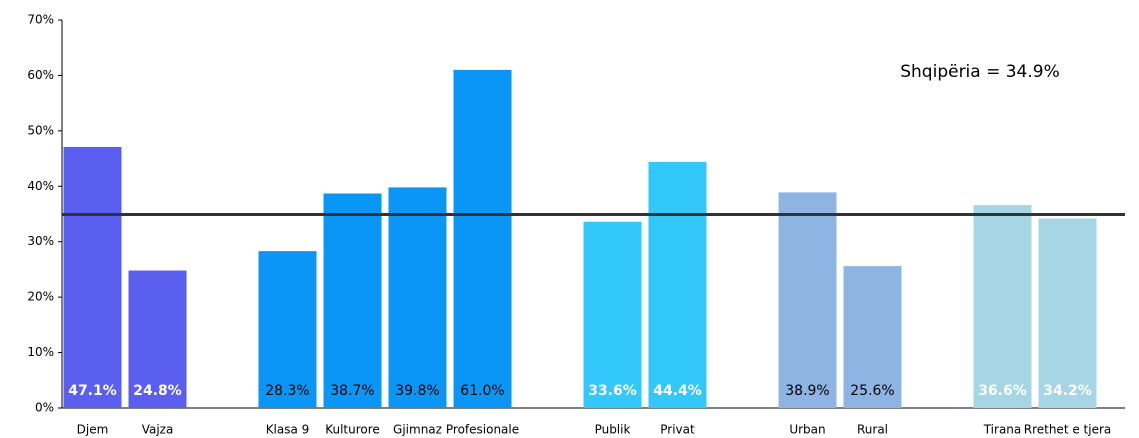 This screenshot has height=438, width=1139. What do you see at coordinates (872, 430) in the screenshot?
I see `x-tick-label: Rural` at bounding box center [872, 430].